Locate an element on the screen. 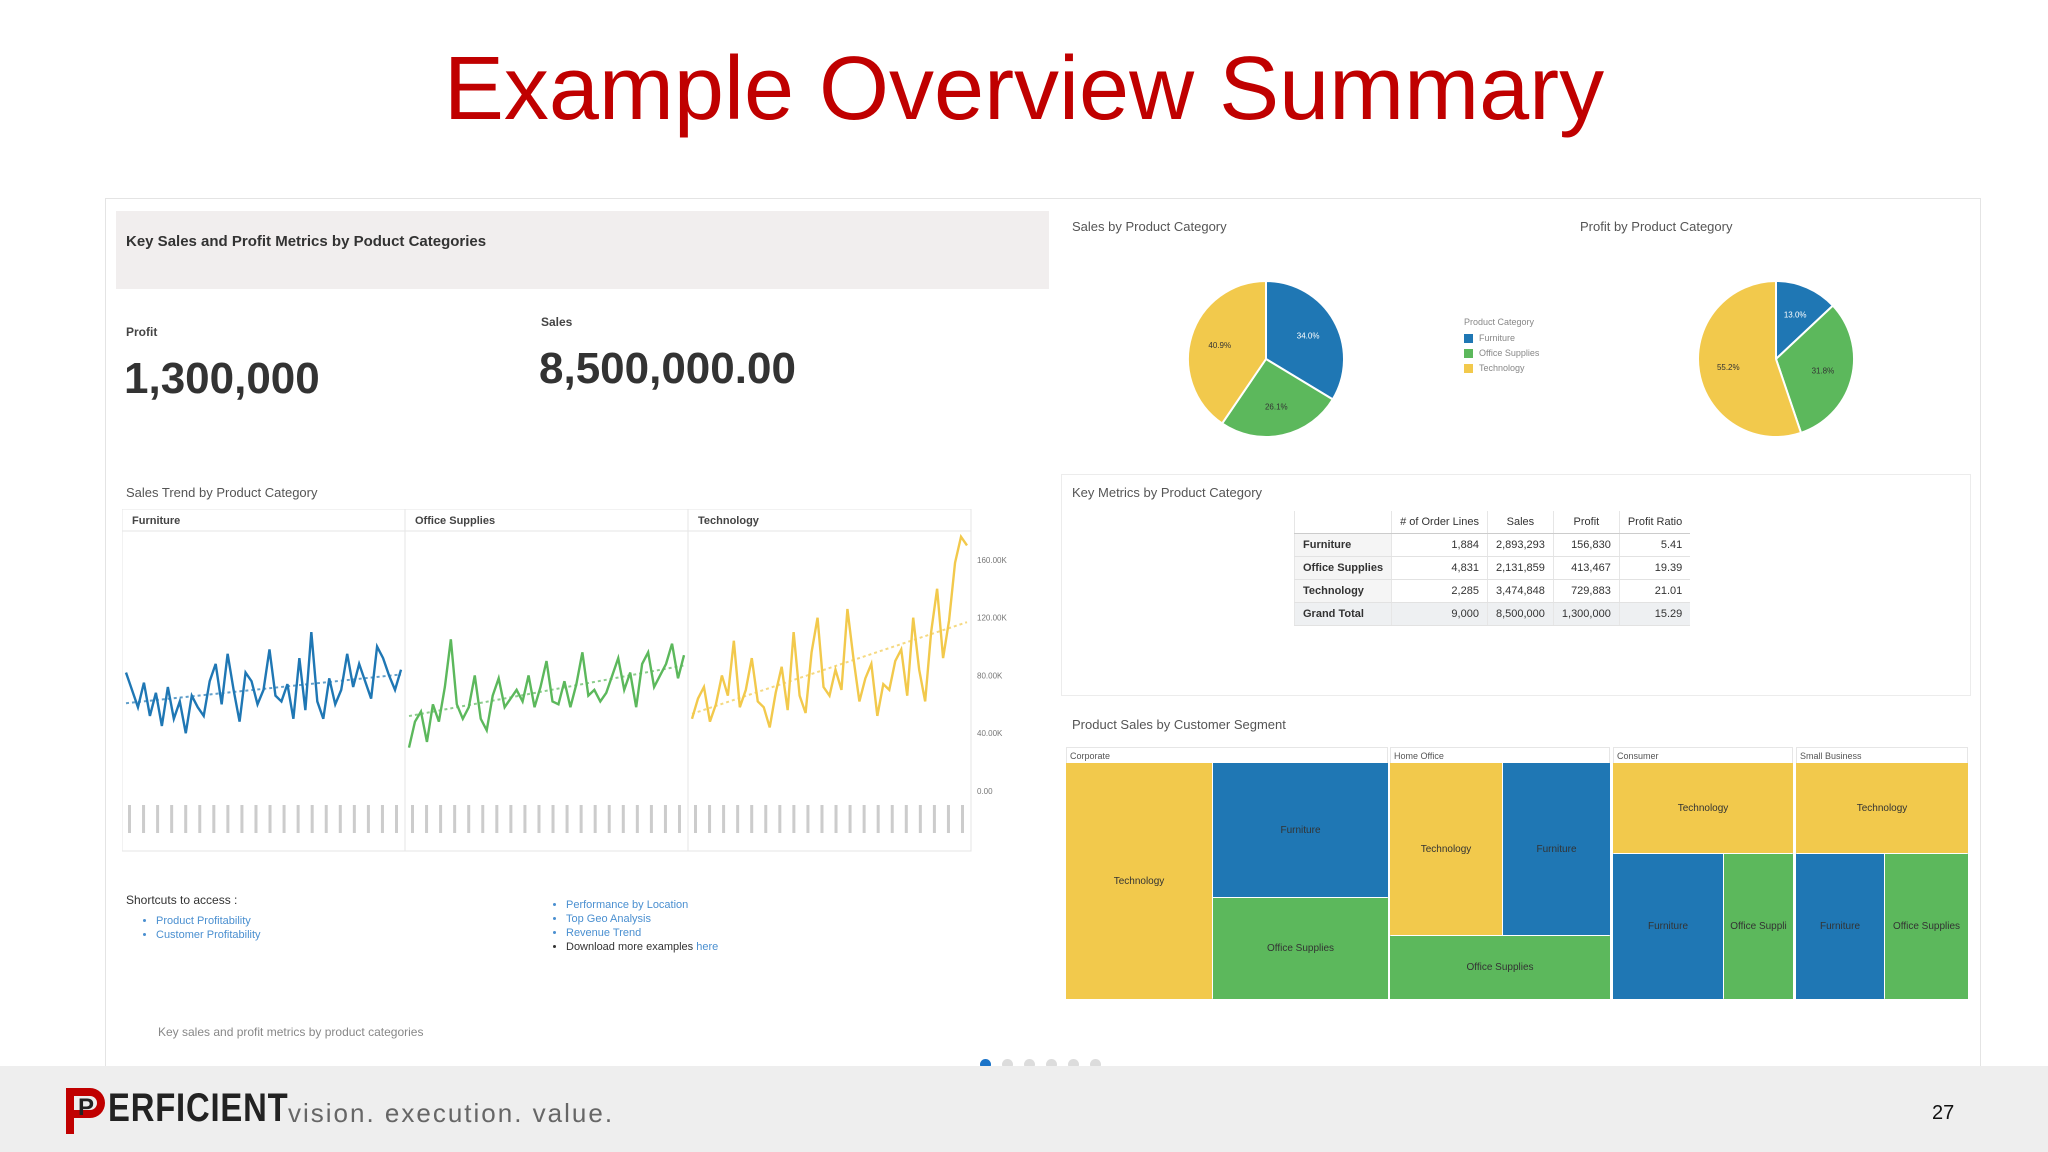  shortcut-item: Performance by Location is located at coordinates (642, 905).